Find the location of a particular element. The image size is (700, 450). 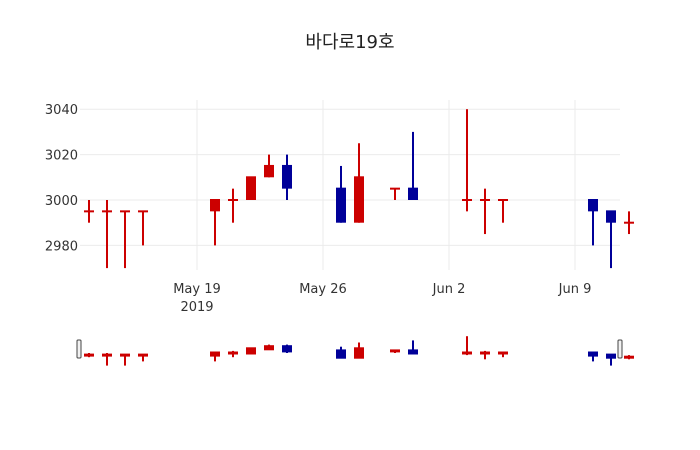

chart-title: 바다로19호 is located at coordinates (350, 42).